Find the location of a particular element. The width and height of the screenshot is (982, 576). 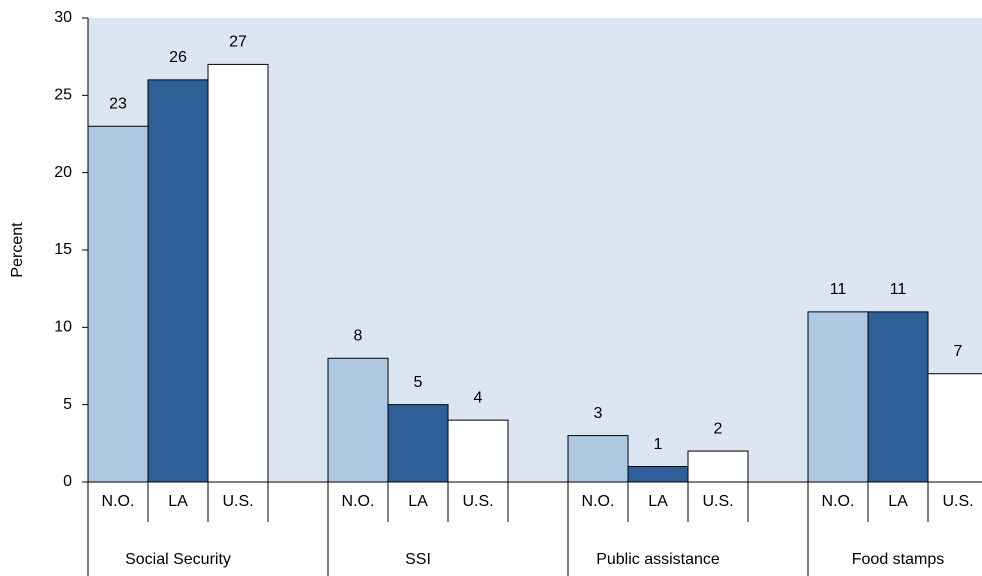

y-tick-label: 25 is located at coordinates (63, 95).